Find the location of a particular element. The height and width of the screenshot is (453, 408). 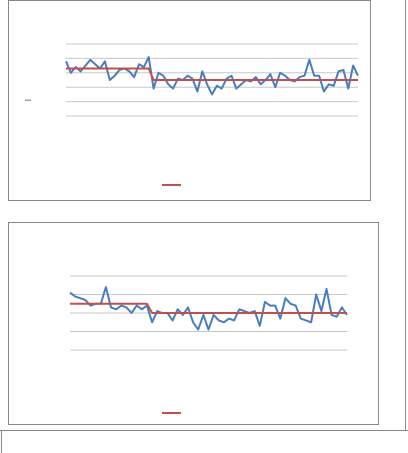

y-axis-label: – is located at coordinates (28, 100).